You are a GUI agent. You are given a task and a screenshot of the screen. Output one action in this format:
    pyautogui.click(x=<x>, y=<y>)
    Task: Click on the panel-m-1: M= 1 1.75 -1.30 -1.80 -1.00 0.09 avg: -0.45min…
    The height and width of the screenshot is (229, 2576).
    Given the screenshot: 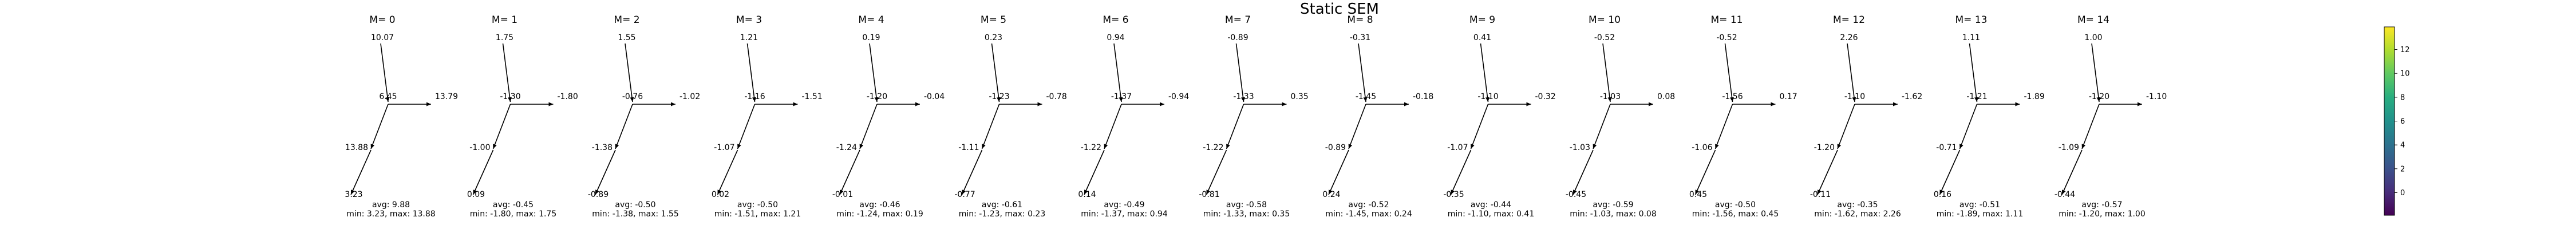 What is the action you would take?
    pyautogui.click(x=522, y=116)
    